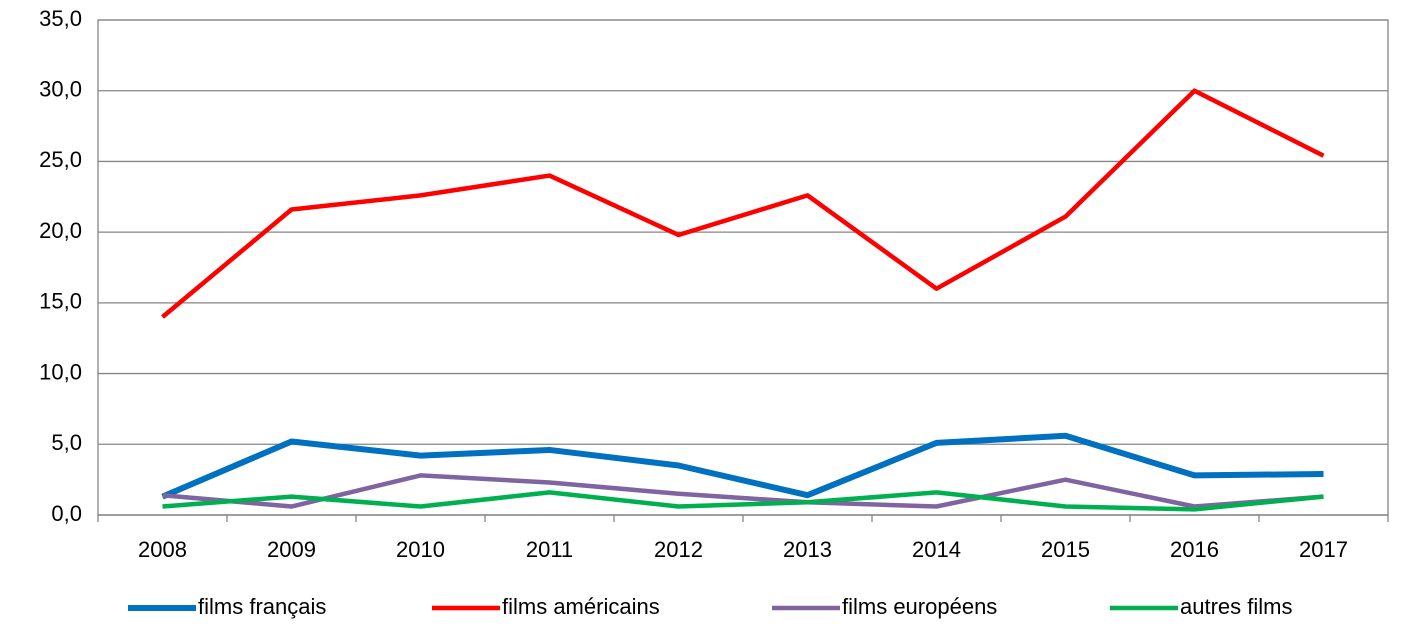  What do you see at coordinates (420, 549) in the screenshot?
I see `x-tick-label: 2010` at bounding box center [420, 549].